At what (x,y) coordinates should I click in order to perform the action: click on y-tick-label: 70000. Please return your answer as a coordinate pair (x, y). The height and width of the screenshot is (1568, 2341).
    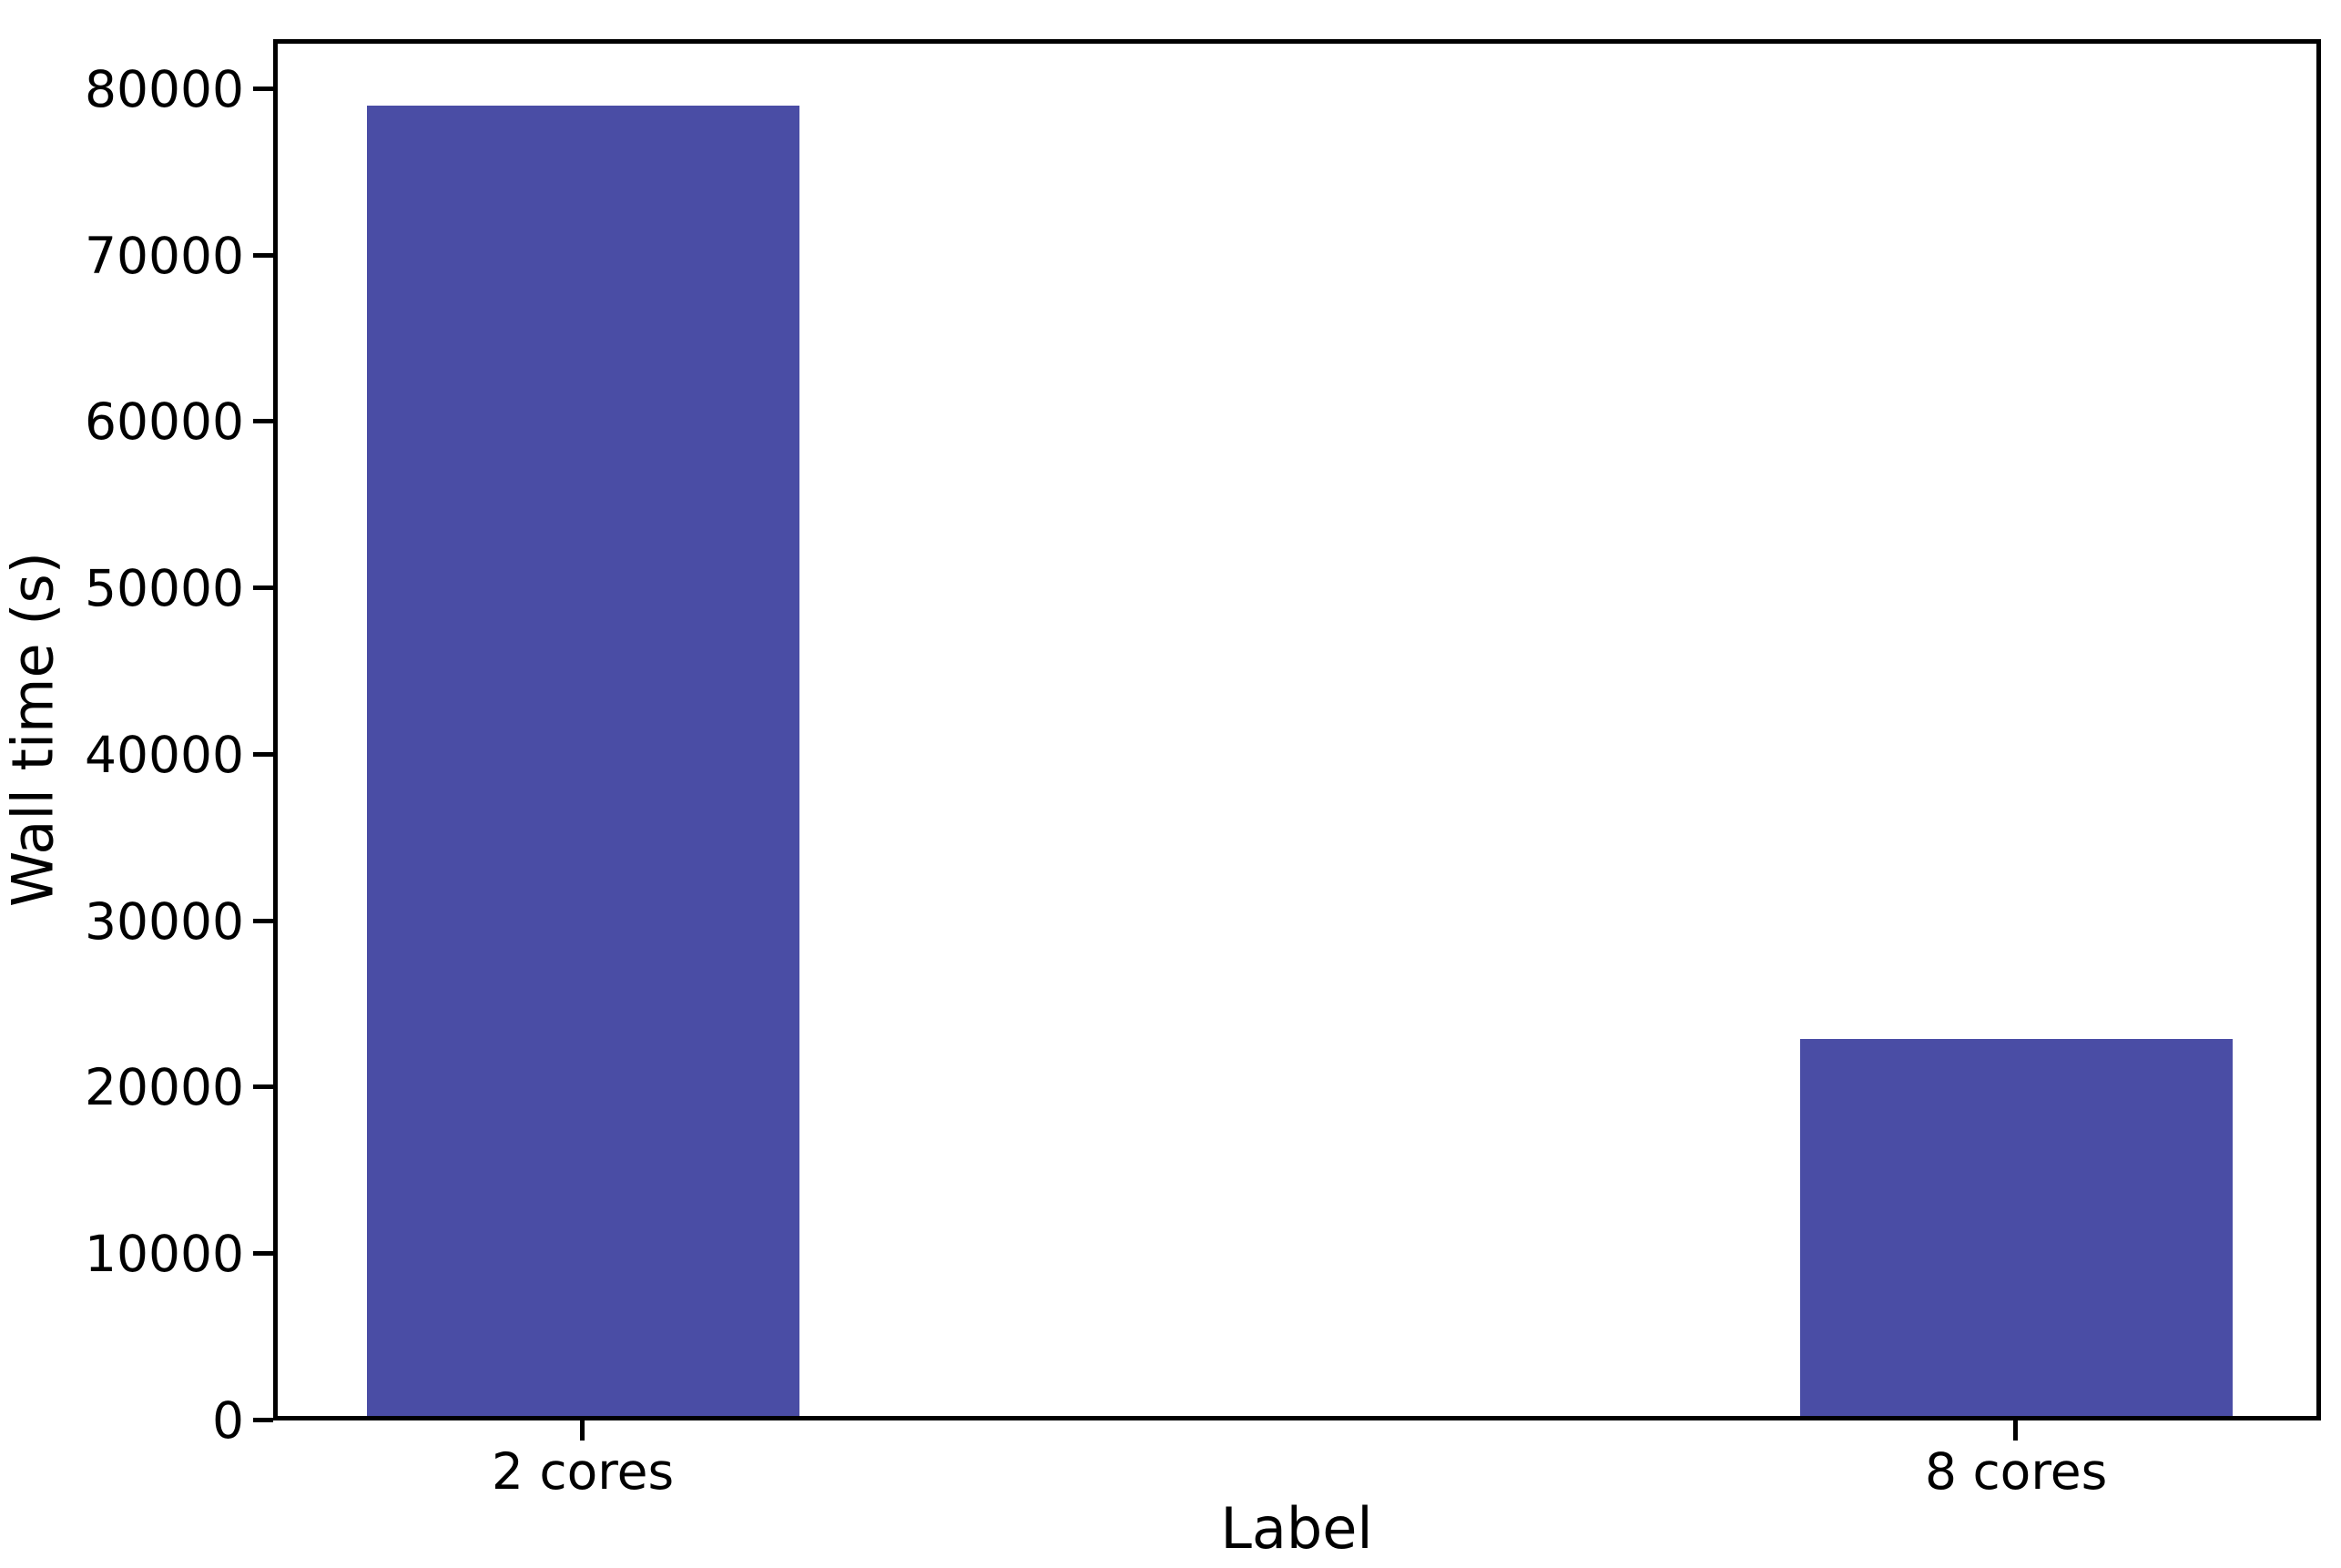
    Looking at the image, I should click on (165, 255).